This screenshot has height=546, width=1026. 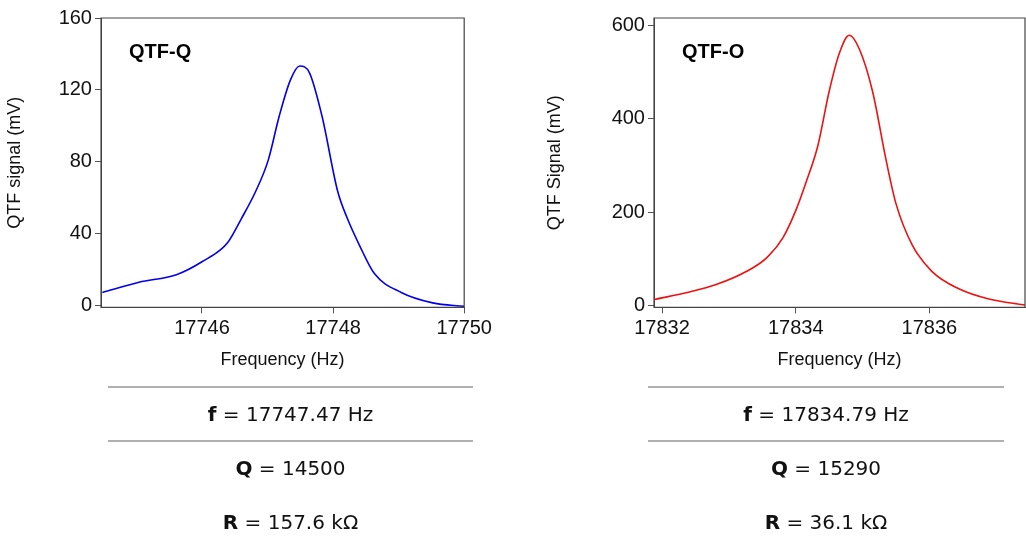 I want to click on x-tick-label: 17746, so click(x=202, y=326).